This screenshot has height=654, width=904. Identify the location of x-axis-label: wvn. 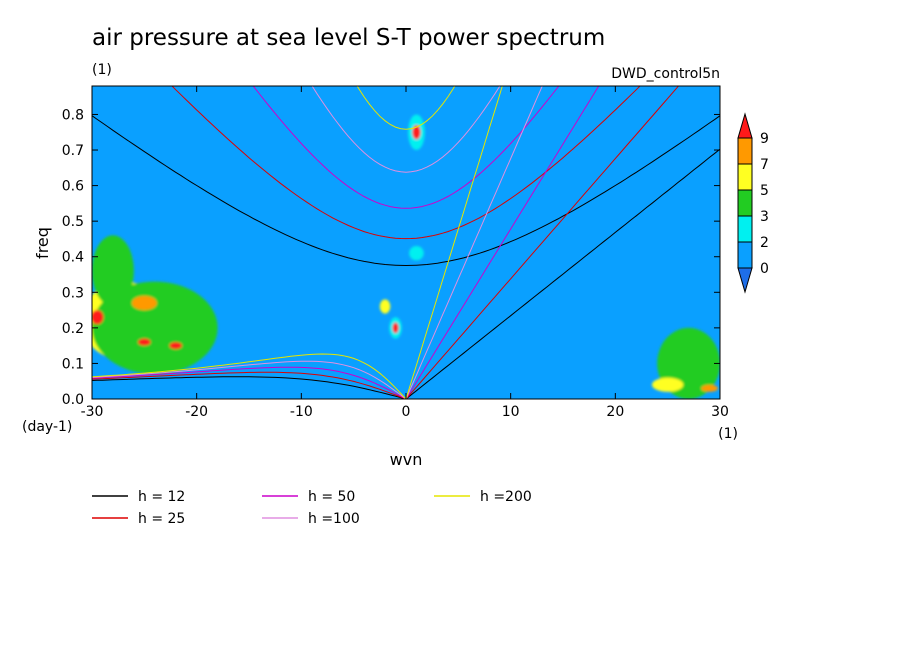
(406, 459).